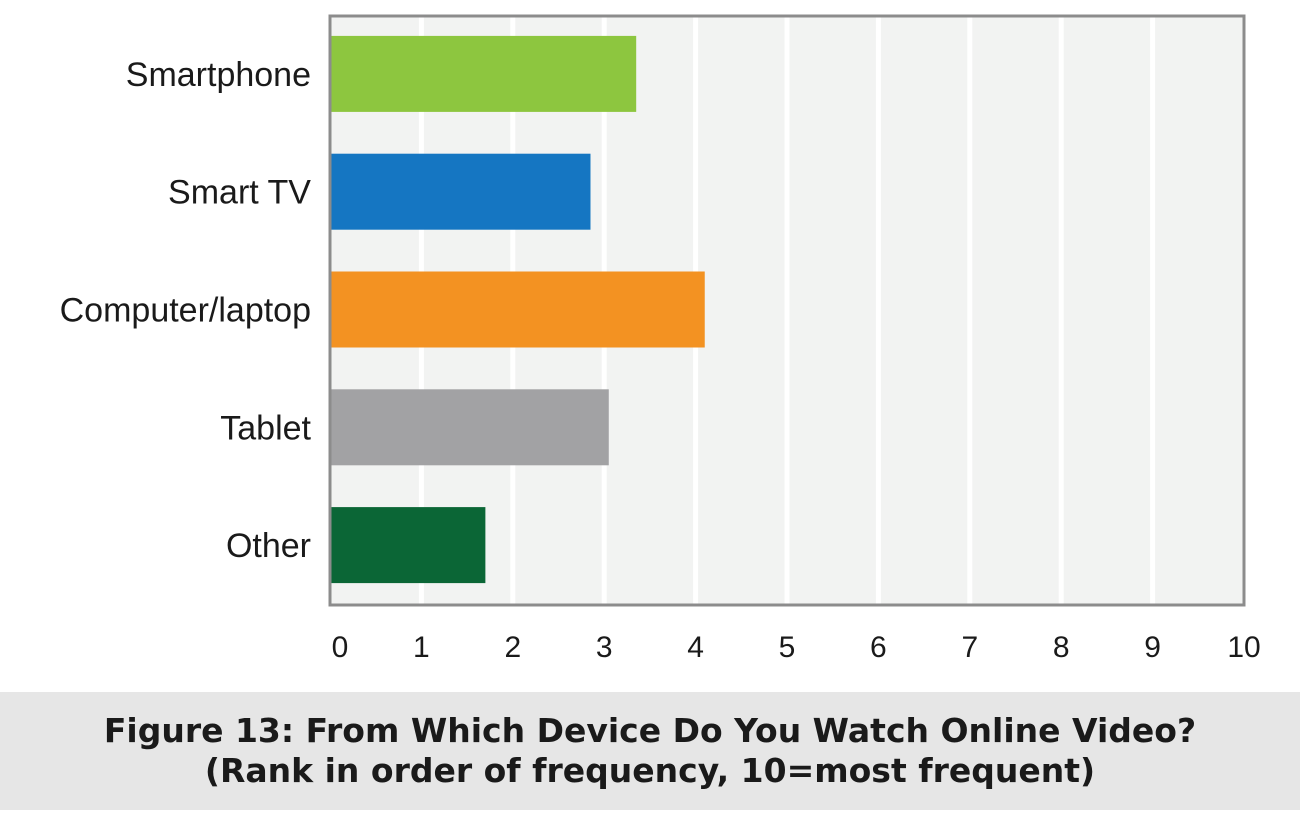  Describe the element at coordinates (265, 428) in the screenshot. I see `category-label-tablet: Tablet` at that location.